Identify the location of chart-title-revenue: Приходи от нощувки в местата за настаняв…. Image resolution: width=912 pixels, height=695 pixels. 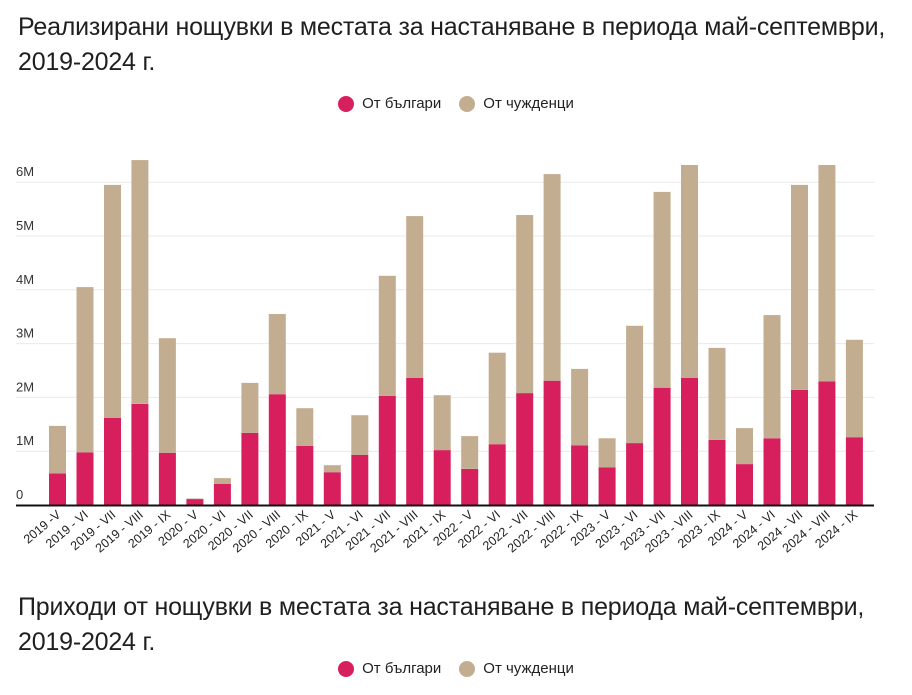
(441, 624).